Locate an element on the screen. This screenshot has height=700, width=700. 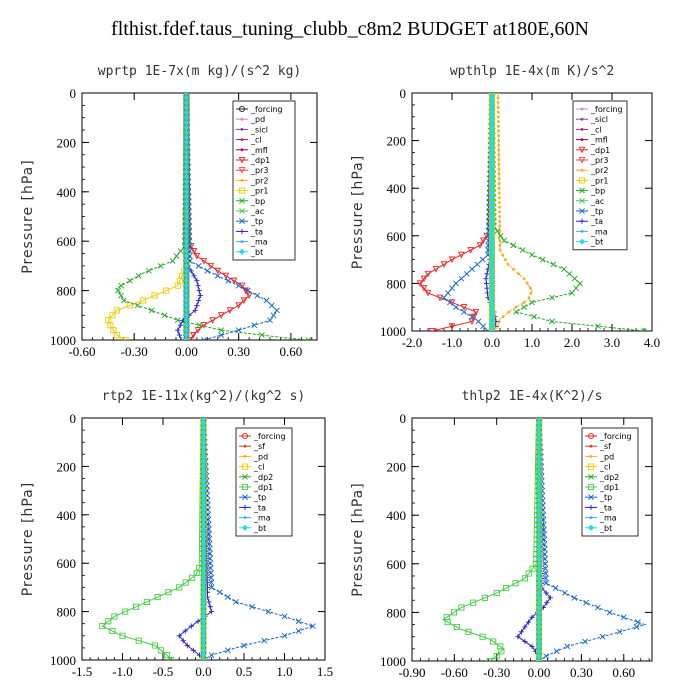
x-tick-label: -0.30 is located at coordinates (496, 672).